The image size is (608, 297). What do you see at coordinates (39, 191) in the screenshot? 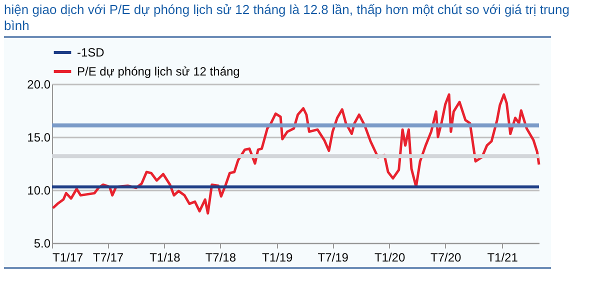
I see `y-tick-label: 10.0` at bounding box center [39, 191].